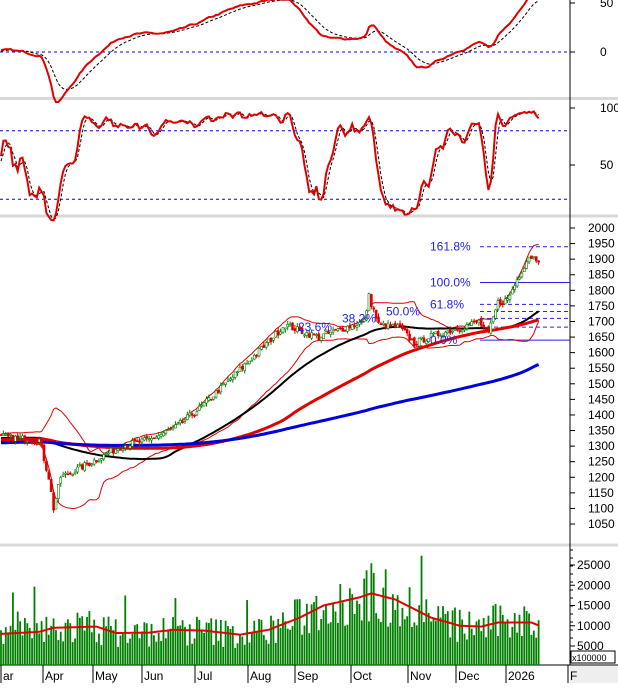 The width and height of the screenshot is (618, 688). Describe the element at coordinates (601, 508) in the screenshot. I see `y-tick-label: 1100` at that location.